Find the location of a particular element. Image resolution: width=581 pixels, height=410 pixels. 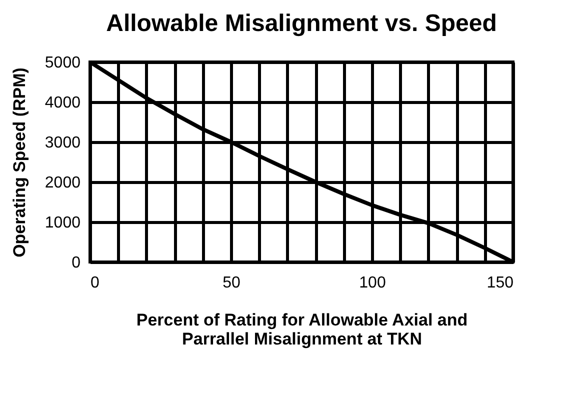

y-tick-label: 5000 is located at coordinates (62, 63).